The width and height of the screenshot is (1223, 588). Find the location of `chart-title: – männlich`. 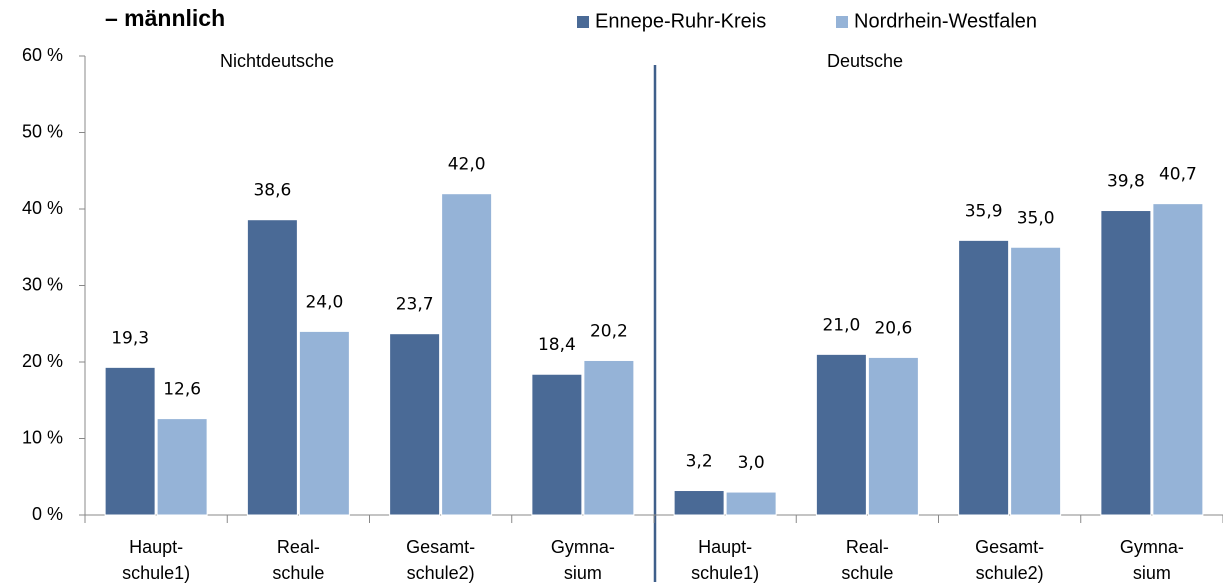

chart-title: – männlich is located at coordinates (165, 18).